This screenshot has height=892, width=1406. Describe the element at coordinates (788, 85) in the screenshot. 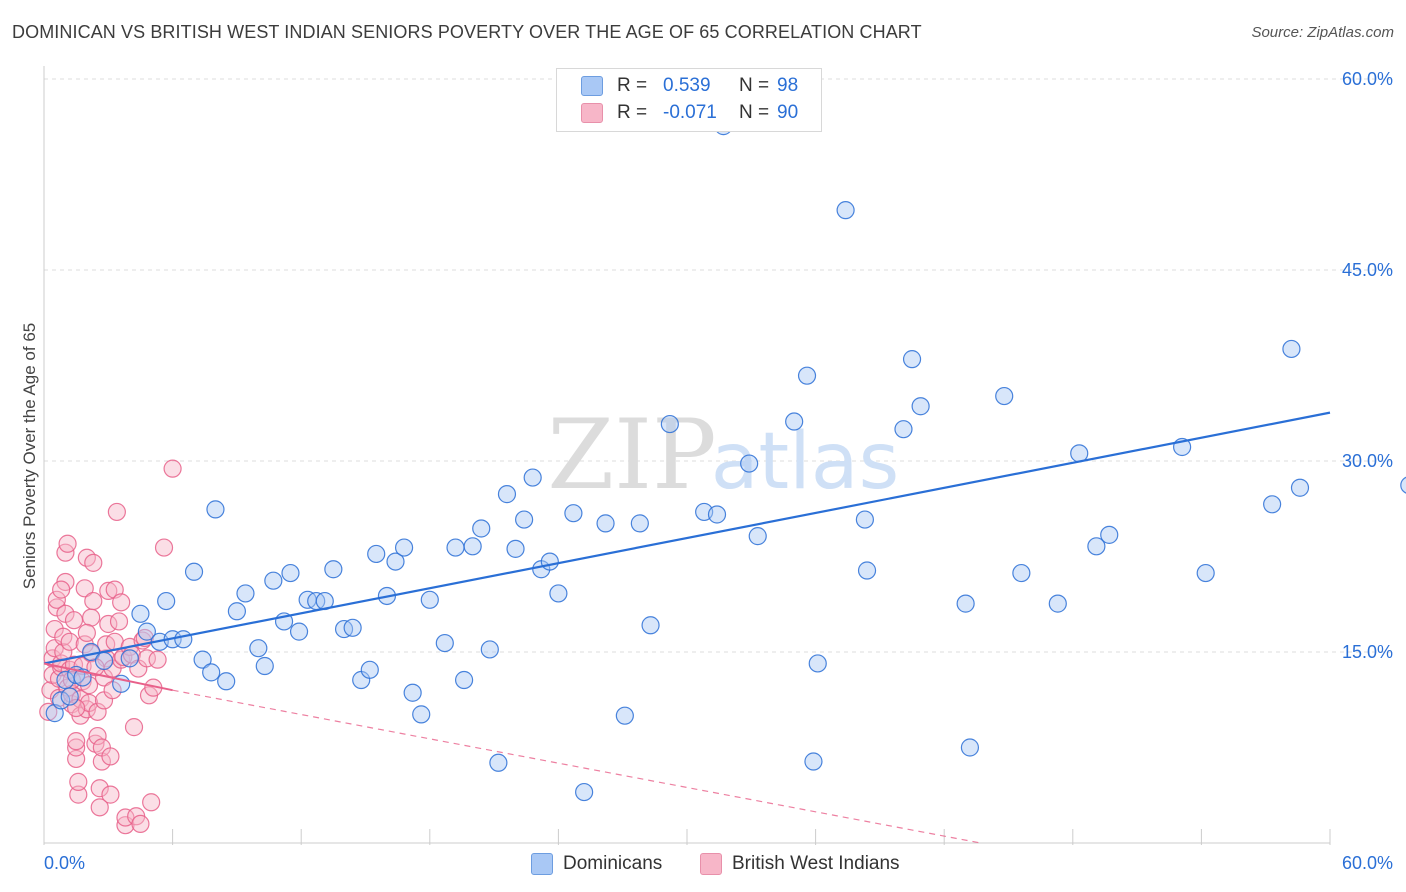

I see `legend-n-value: 98` at that location.